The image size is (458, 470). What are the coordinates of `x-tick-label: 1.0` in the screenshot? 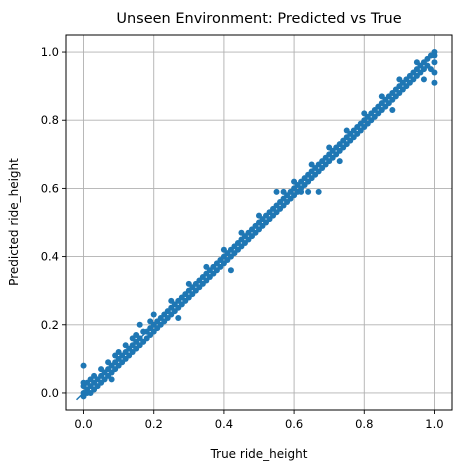 It's located at (434, 424).